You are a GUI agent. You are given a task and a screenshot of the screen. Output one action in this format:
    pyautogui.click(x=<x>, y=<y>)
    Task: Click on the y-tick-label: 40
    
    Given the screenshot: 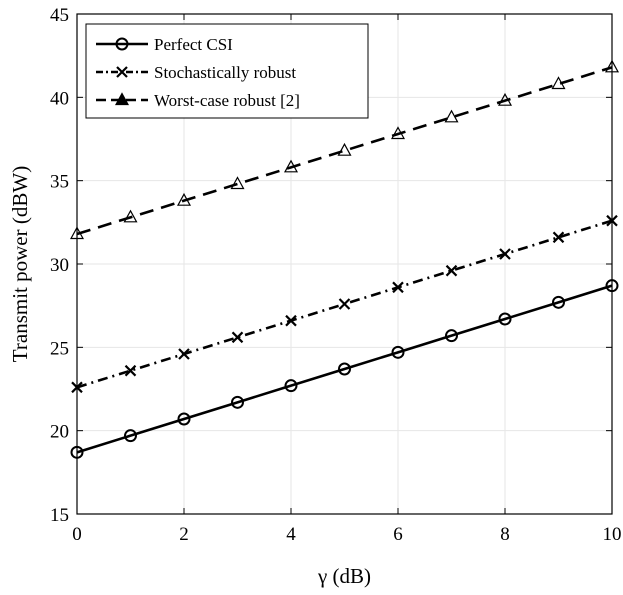 What is the action you would take?
    pyautogui.click(x=59, y=98)
    